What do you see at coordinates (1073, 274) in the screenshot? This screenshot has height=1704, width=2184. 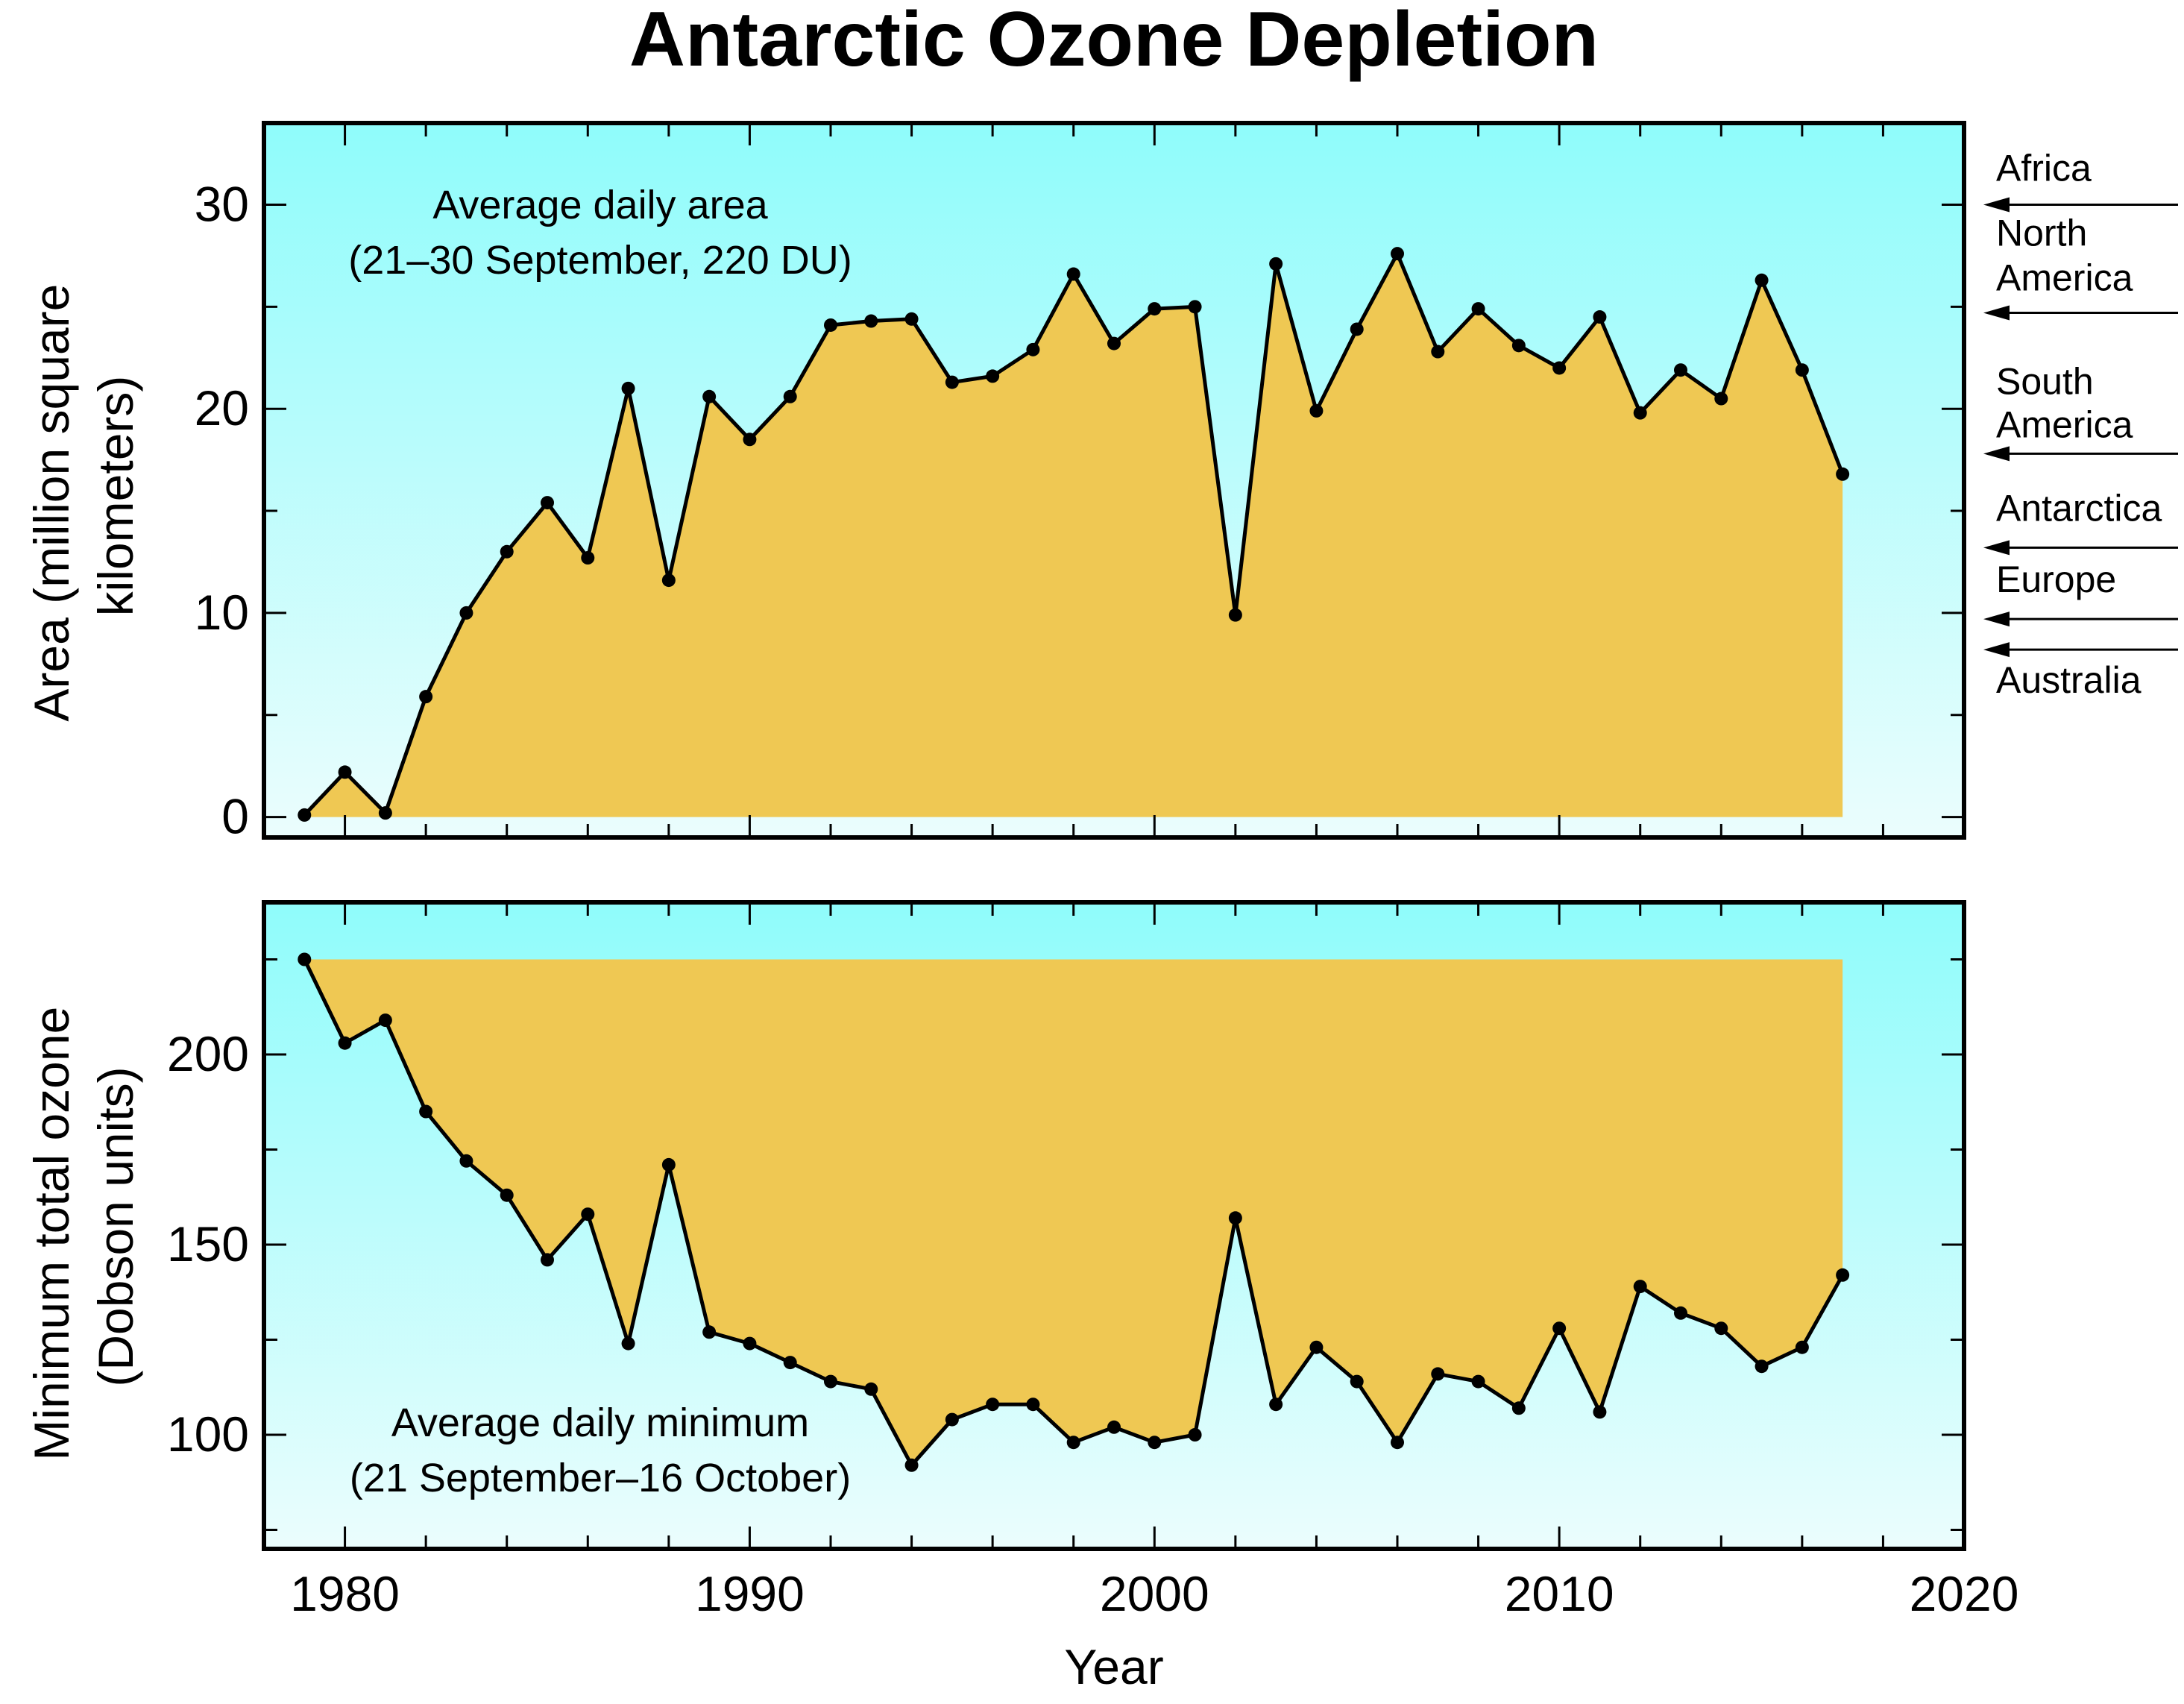 I see `area-point-1998` at bounding box center [1073, 274].